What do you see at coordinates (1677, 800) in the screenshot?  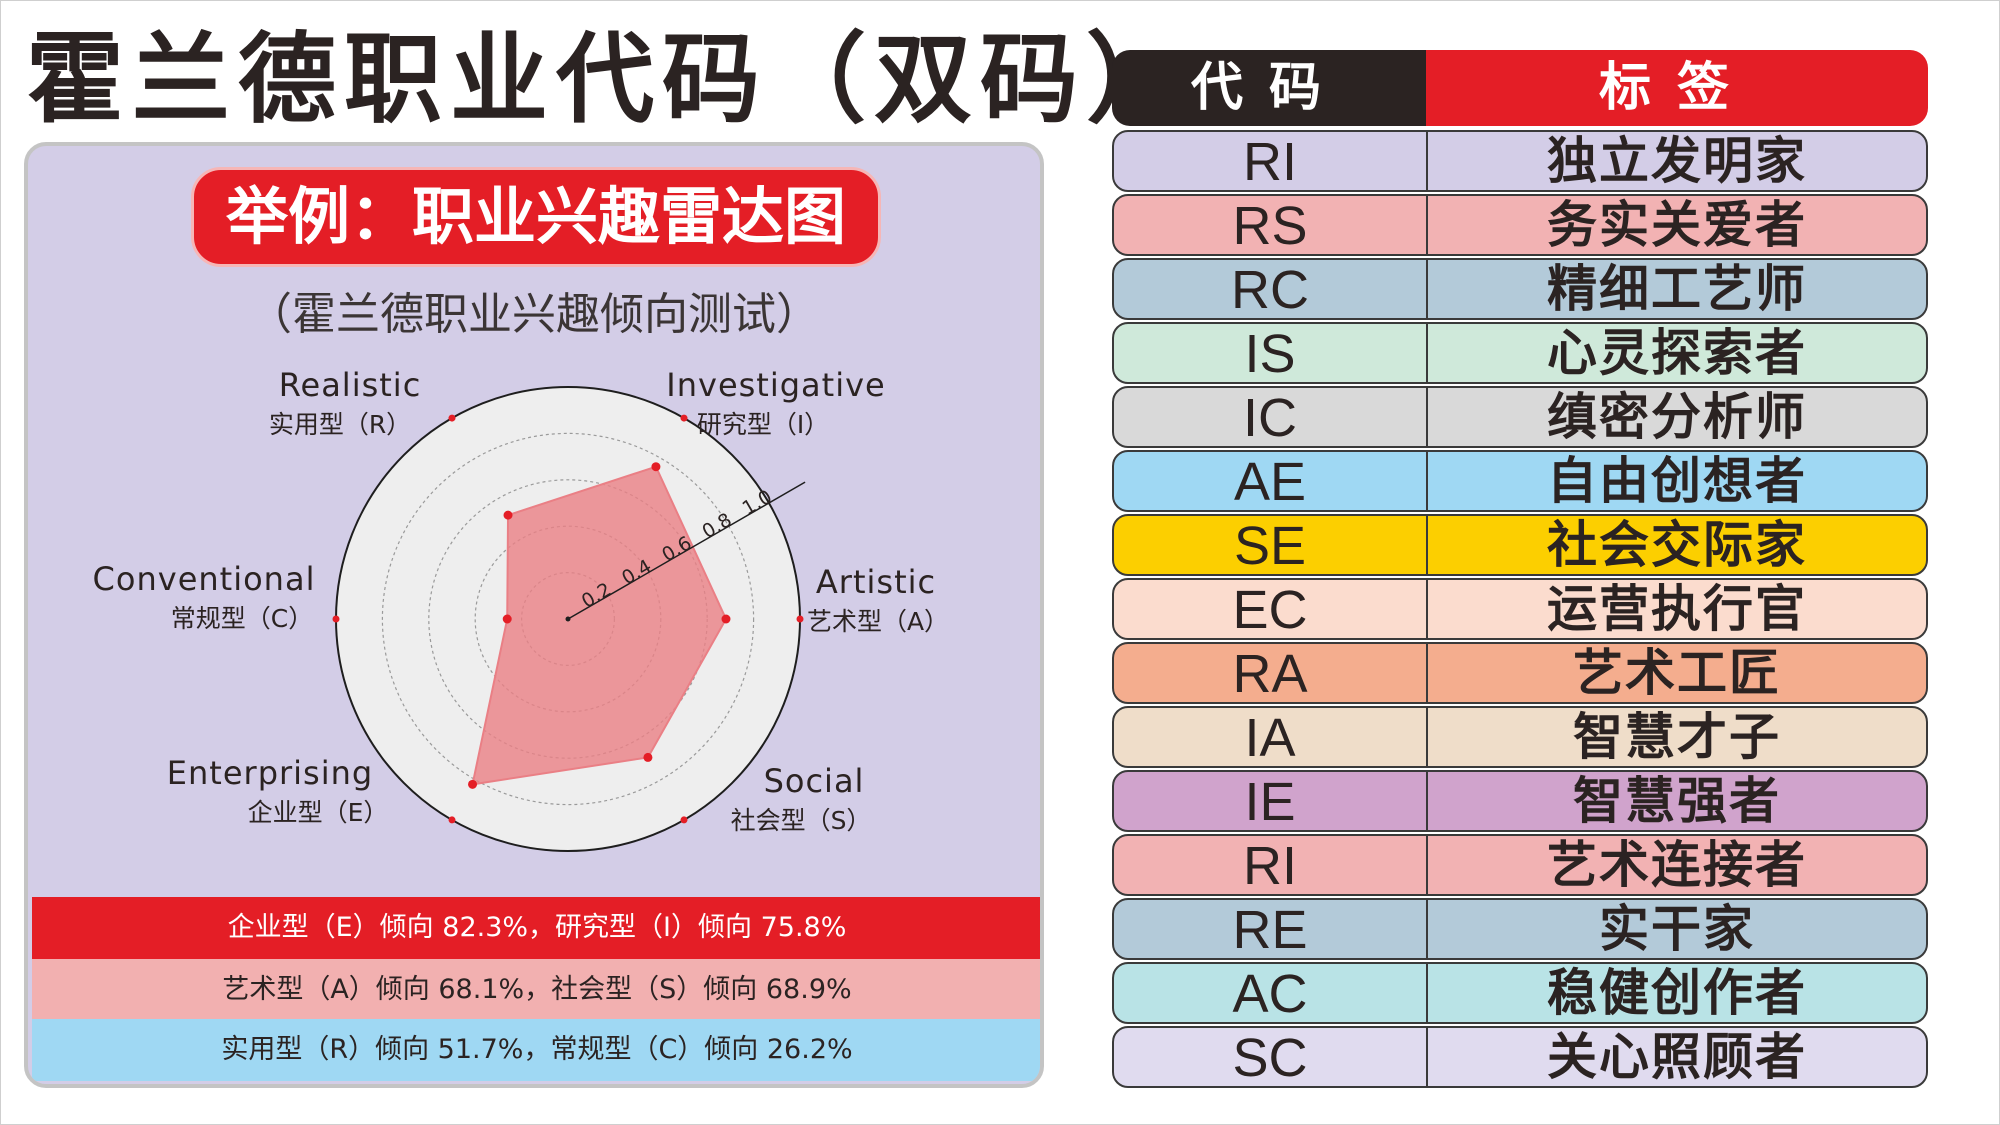 I see `row-label: 智慧强者` at bounding box center [1677, 800].